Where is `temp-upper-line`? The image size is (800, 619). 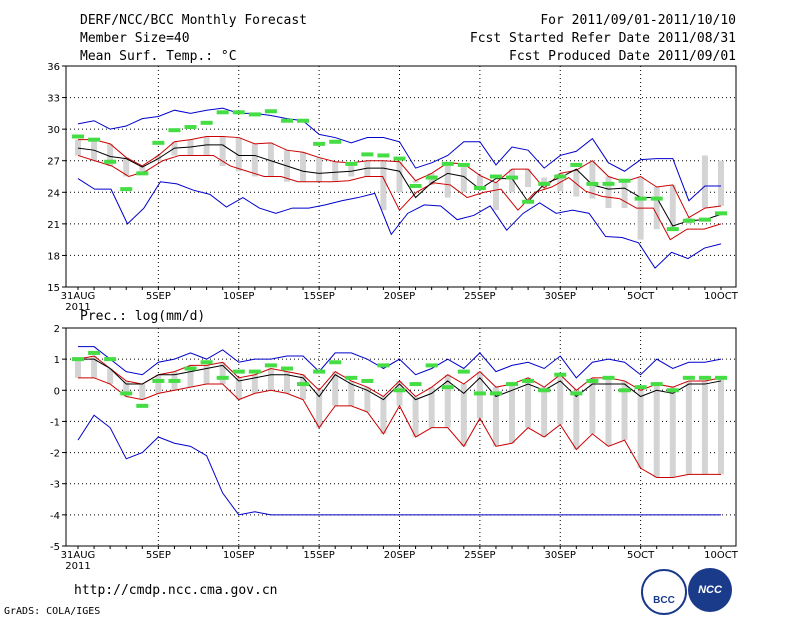 temp-upper-line is located at coordinates (400, 177).